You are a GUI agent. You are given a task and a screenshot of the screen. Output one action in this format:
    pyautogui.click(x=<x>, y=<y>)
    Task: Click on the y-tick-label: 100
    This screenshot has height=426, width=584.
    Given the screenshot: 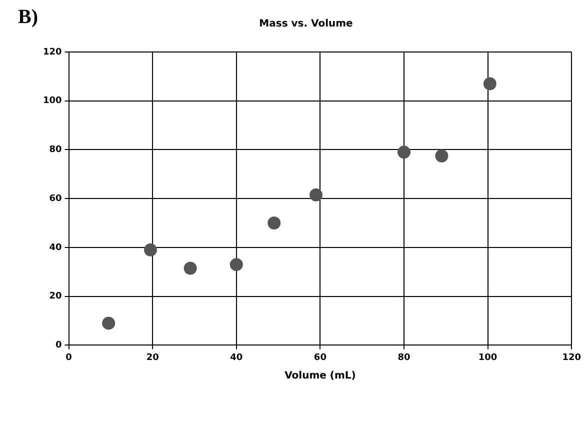 What is the action you would take?
    pyautogui.click(x=52, y=101)
    